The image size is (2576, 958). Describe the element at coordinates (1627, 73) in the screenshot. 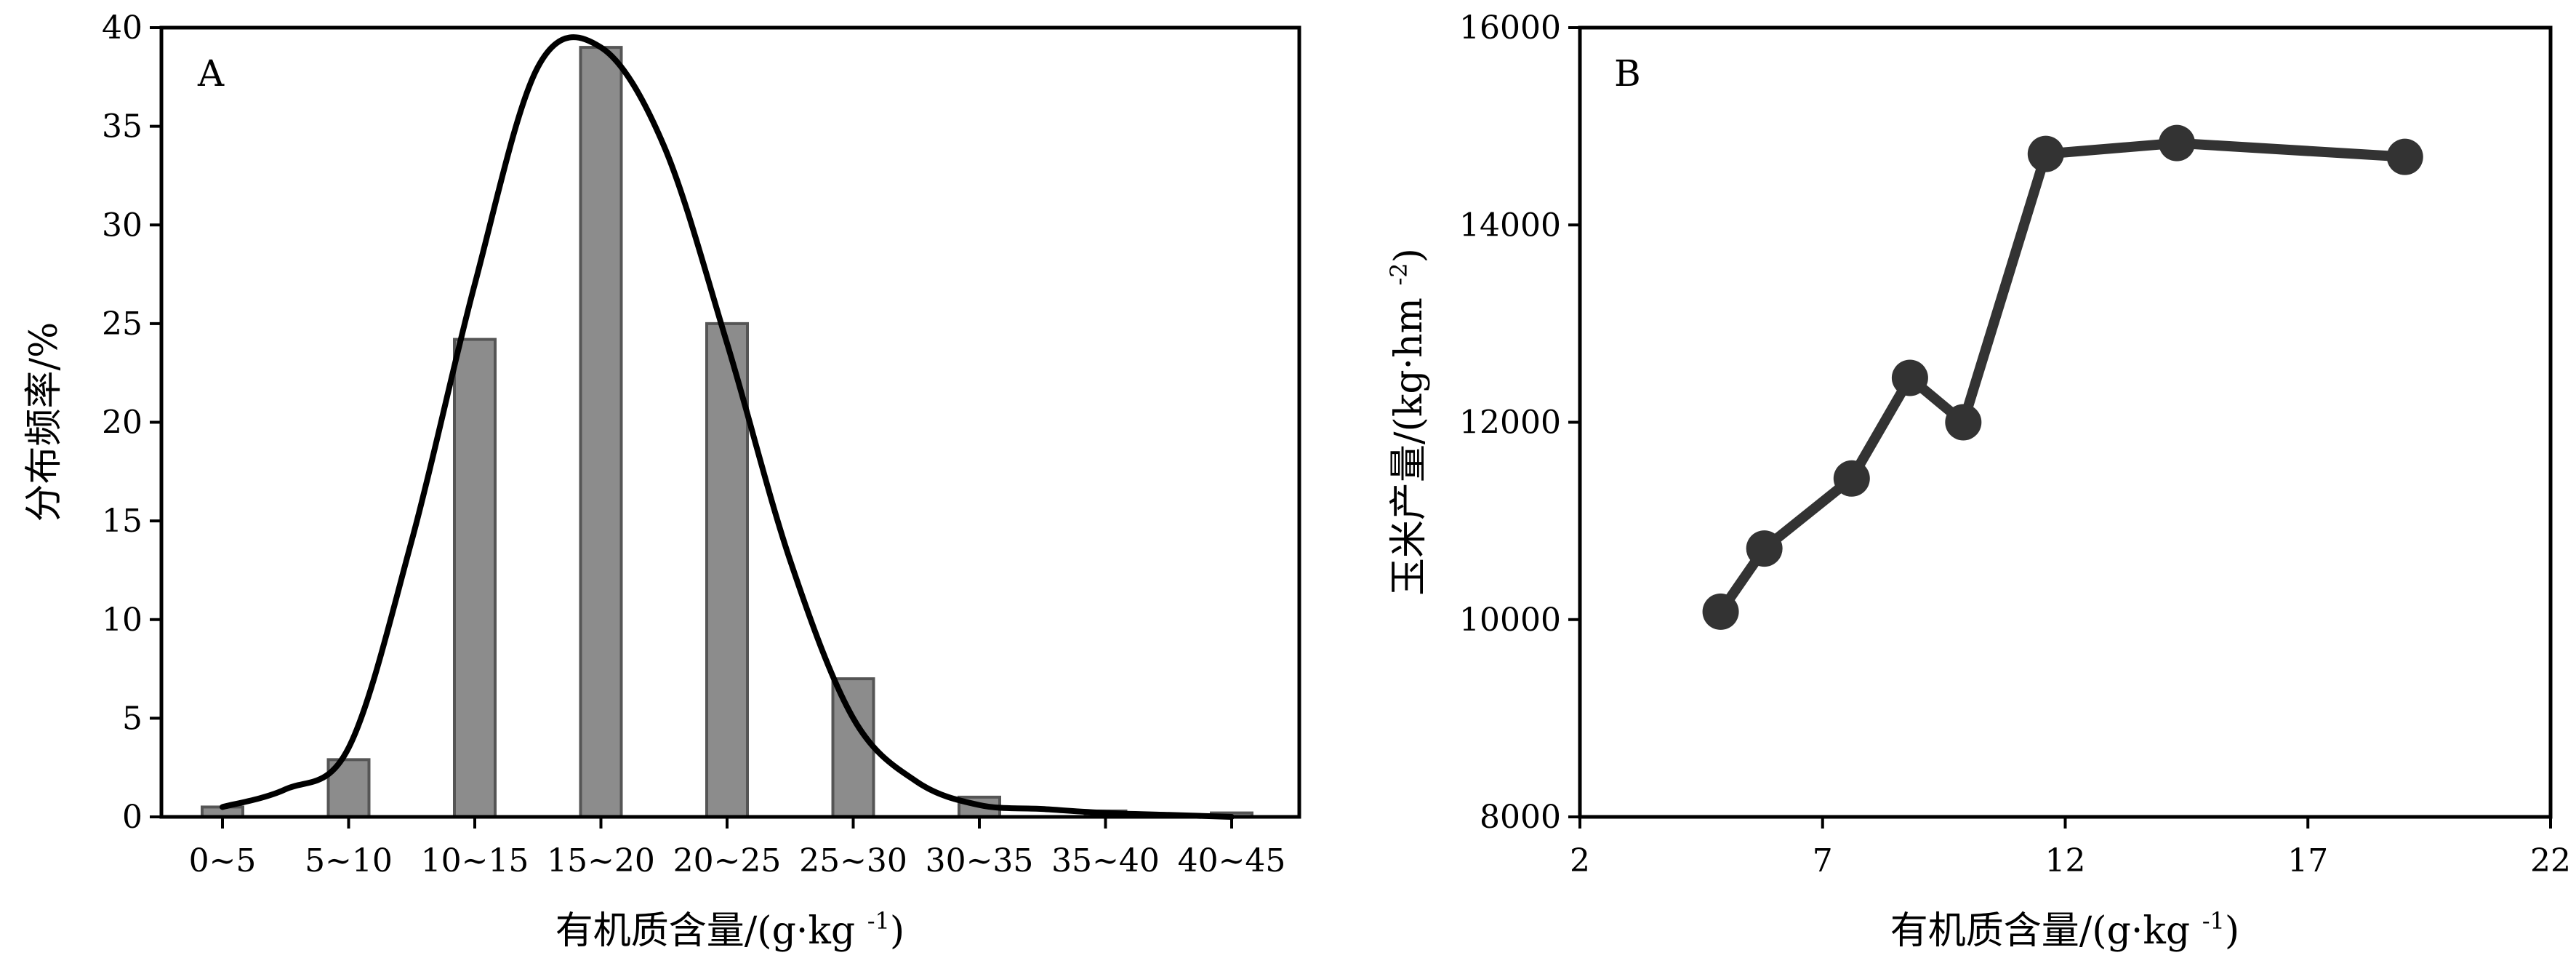

I see `panel-b-label: B` at that location.